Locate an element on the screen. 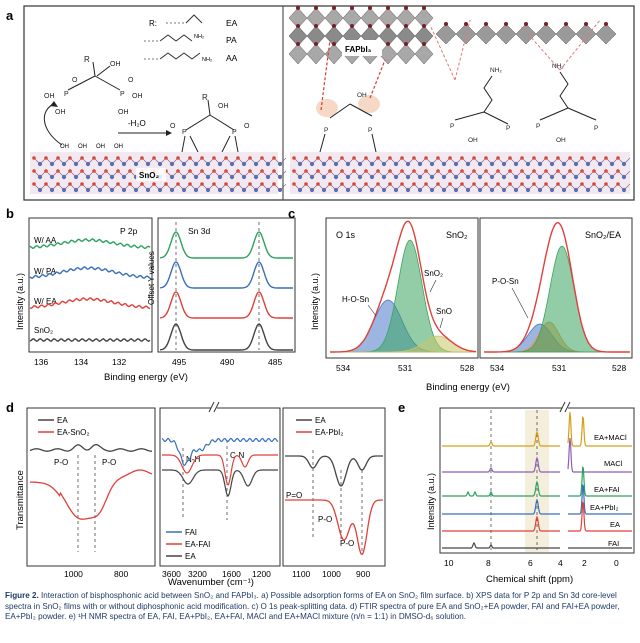 This screenshot has width=640, height=643. r-pa-chain is located at coordinates (176, 38).